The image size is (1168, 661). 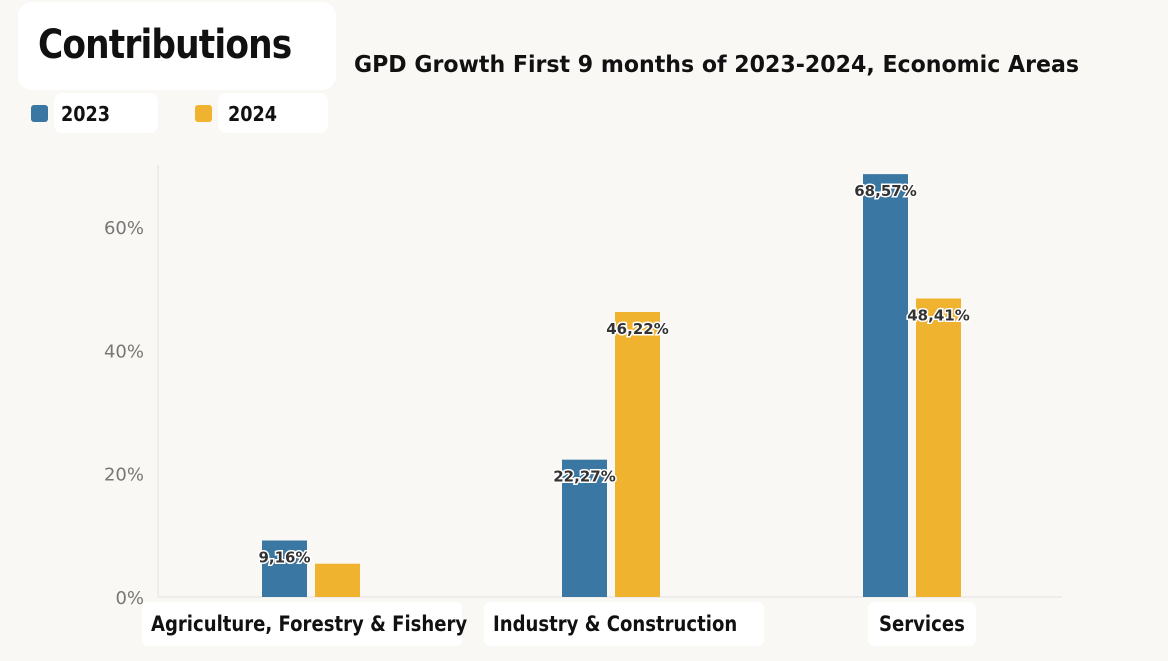 What do you see at coordinates (284, 558) in the screenshot?
I see `data-label-2023-0: 9,16%` at bounding box center [284, 558].